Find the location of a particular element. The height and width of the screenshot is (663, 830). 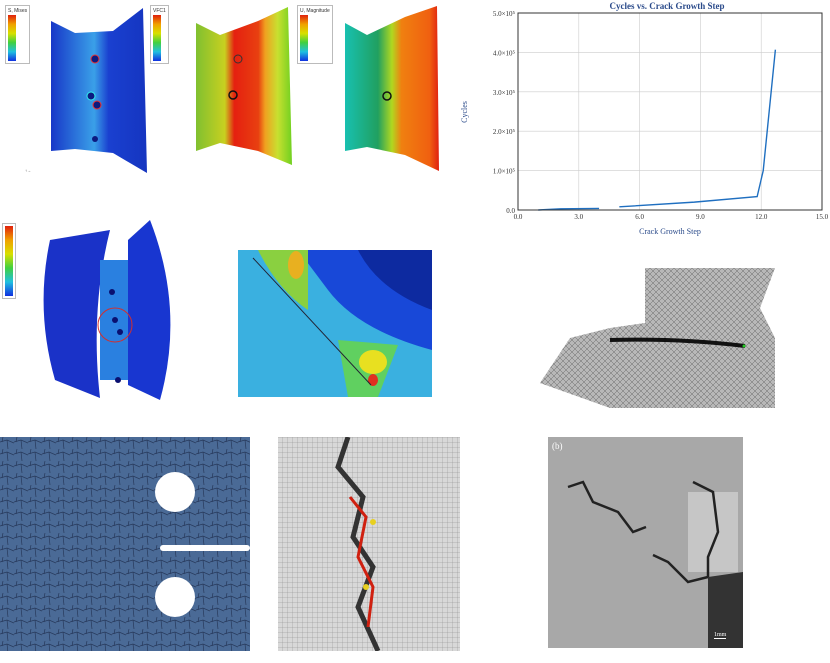

grain-model-image is located at coordinates (125, 544).